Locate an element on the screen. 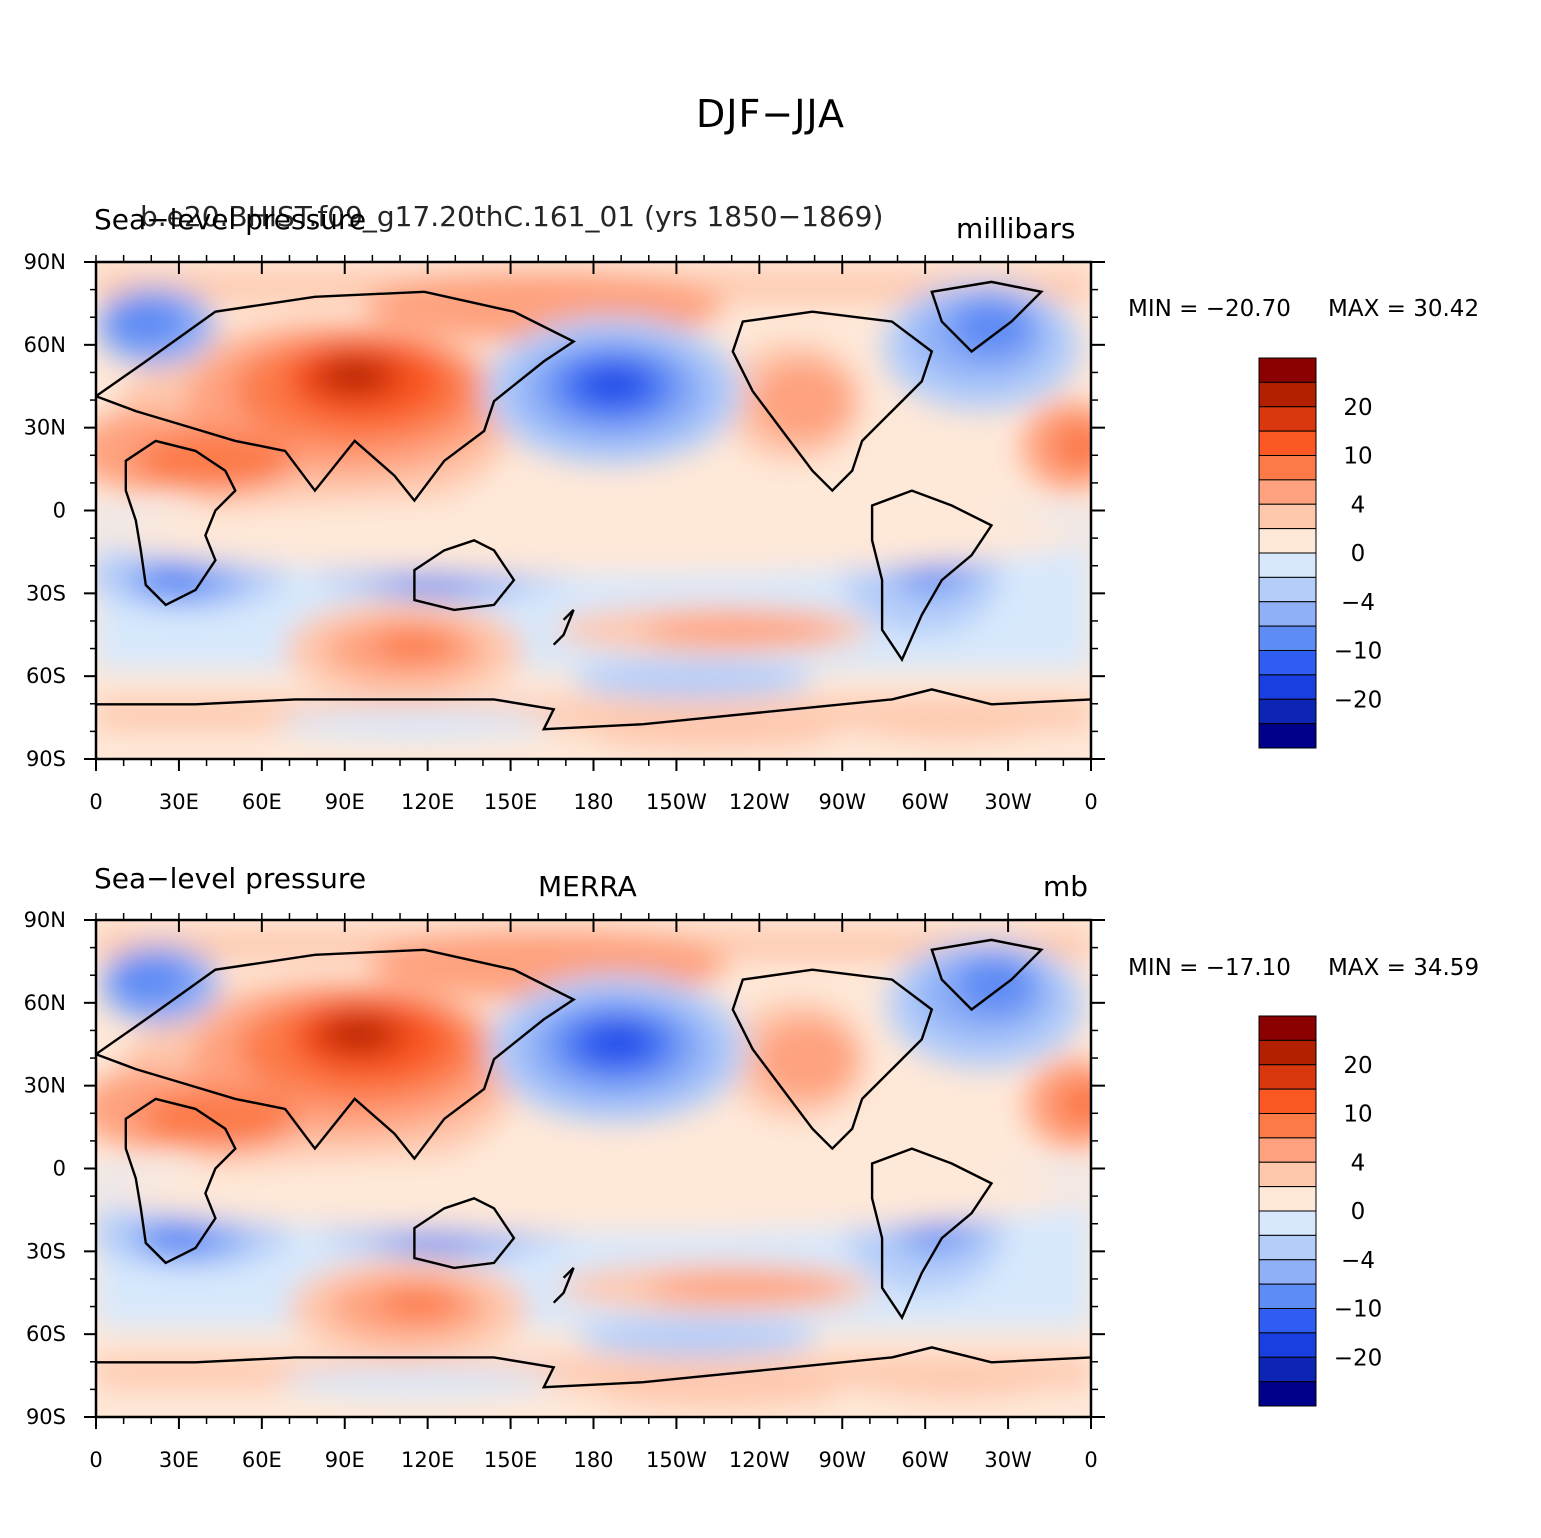 The height and width of the screenshot is (1538, 1541). y-tick-label: 30N is located at coordinates (45, 428).